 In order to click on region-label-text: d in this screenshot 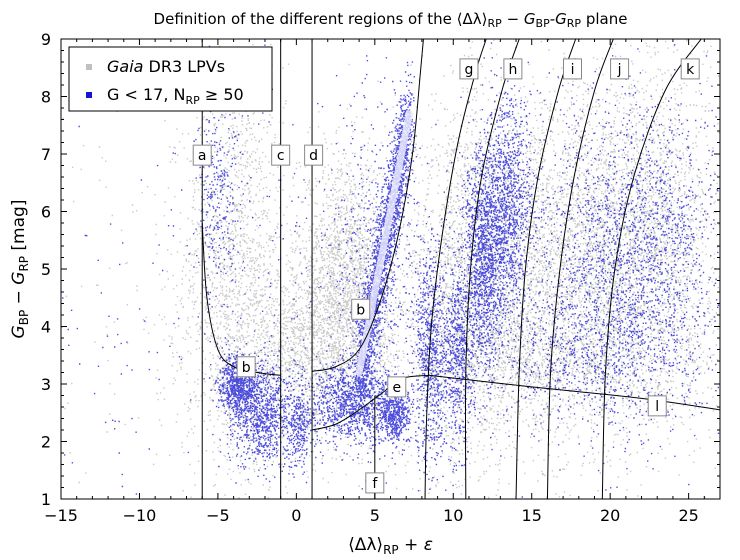, I will do `click(313, 156)`.